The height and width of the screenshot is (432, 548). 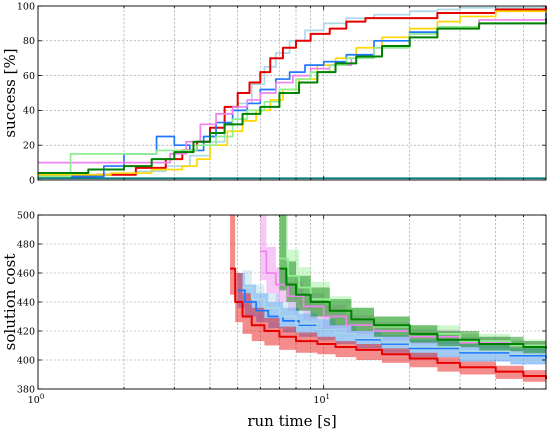 What do you see at coordinates (291, 421) in the screenshot?
I see `cost-x-axis-title: run time [s]` at bounding box center [291, 421].